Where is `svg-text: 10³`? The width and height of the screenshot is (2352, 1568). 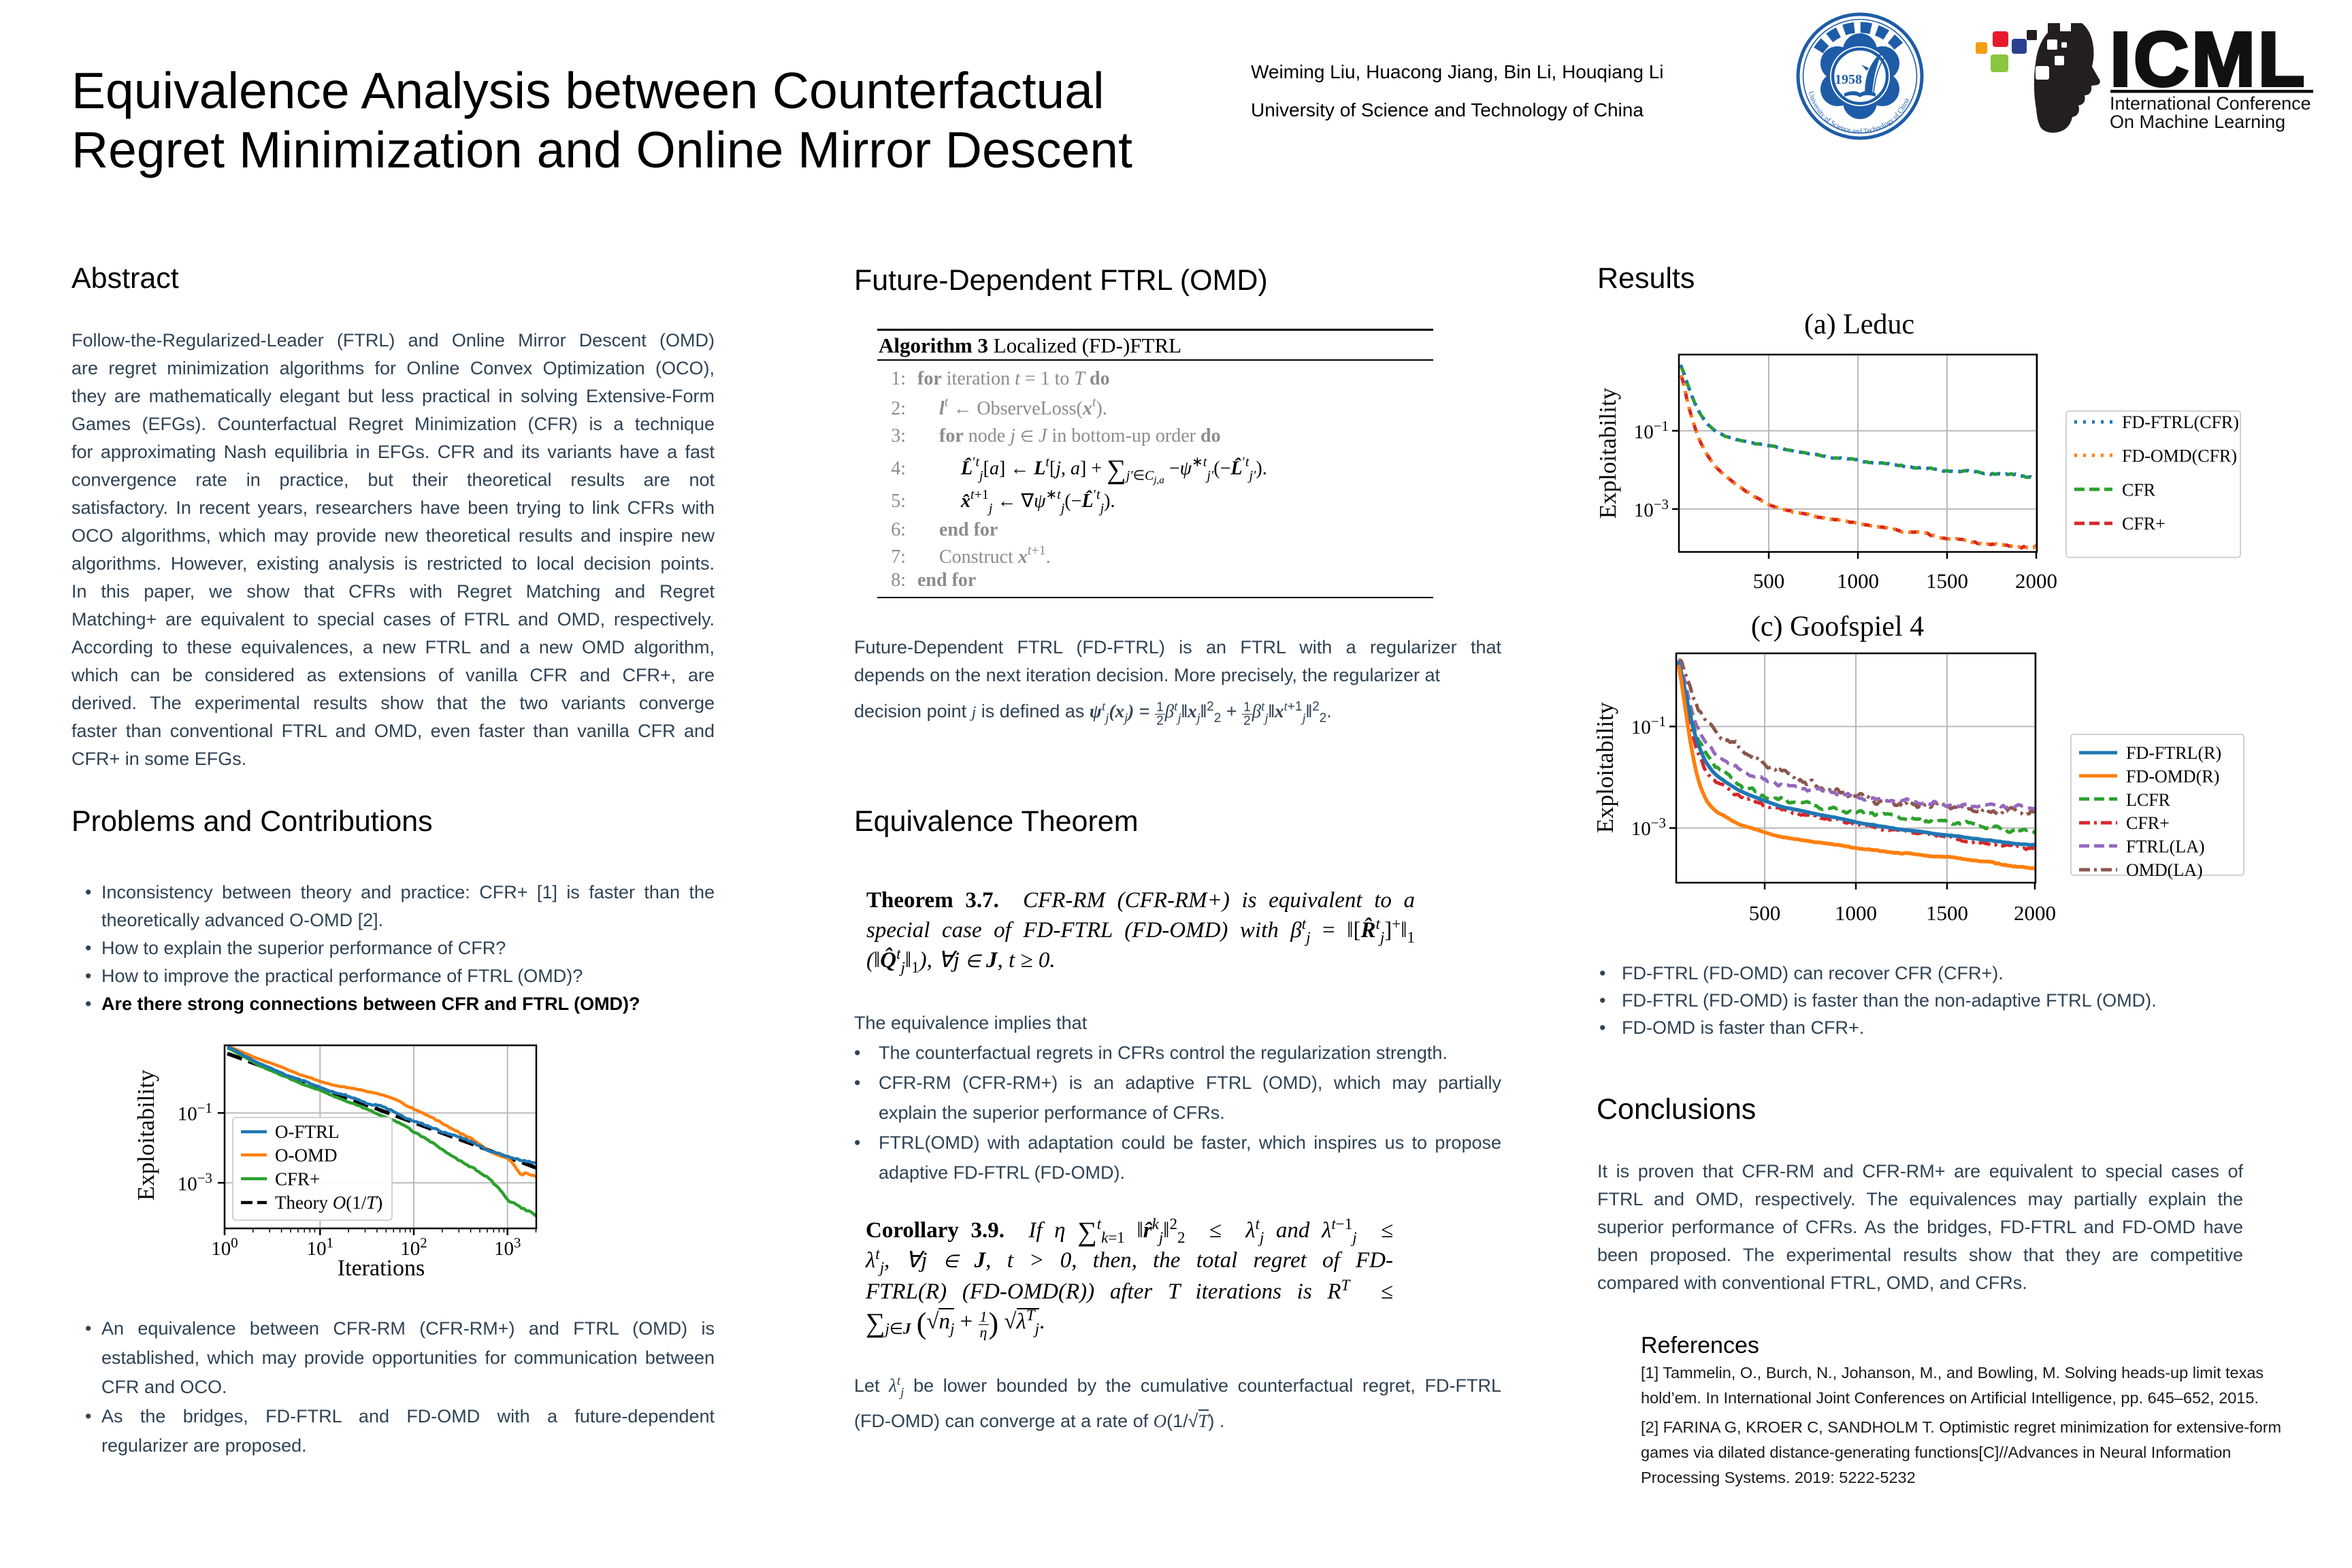
svg-text: 10³ is located at coordinates (508, 1247).